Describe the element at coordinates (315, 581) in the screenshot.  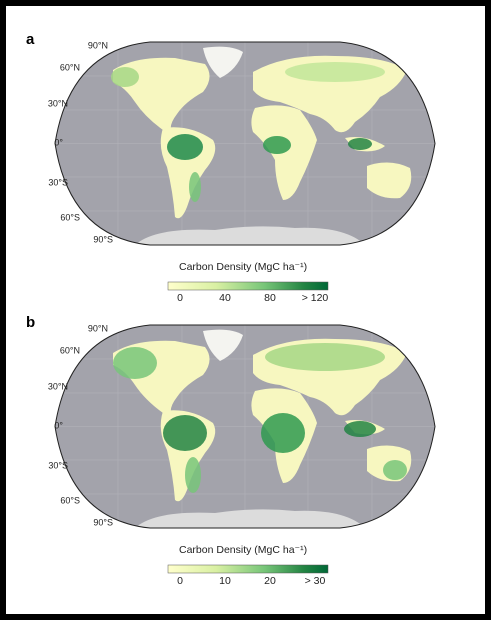
I see `colorbar-tick-label: > 30` at that location.